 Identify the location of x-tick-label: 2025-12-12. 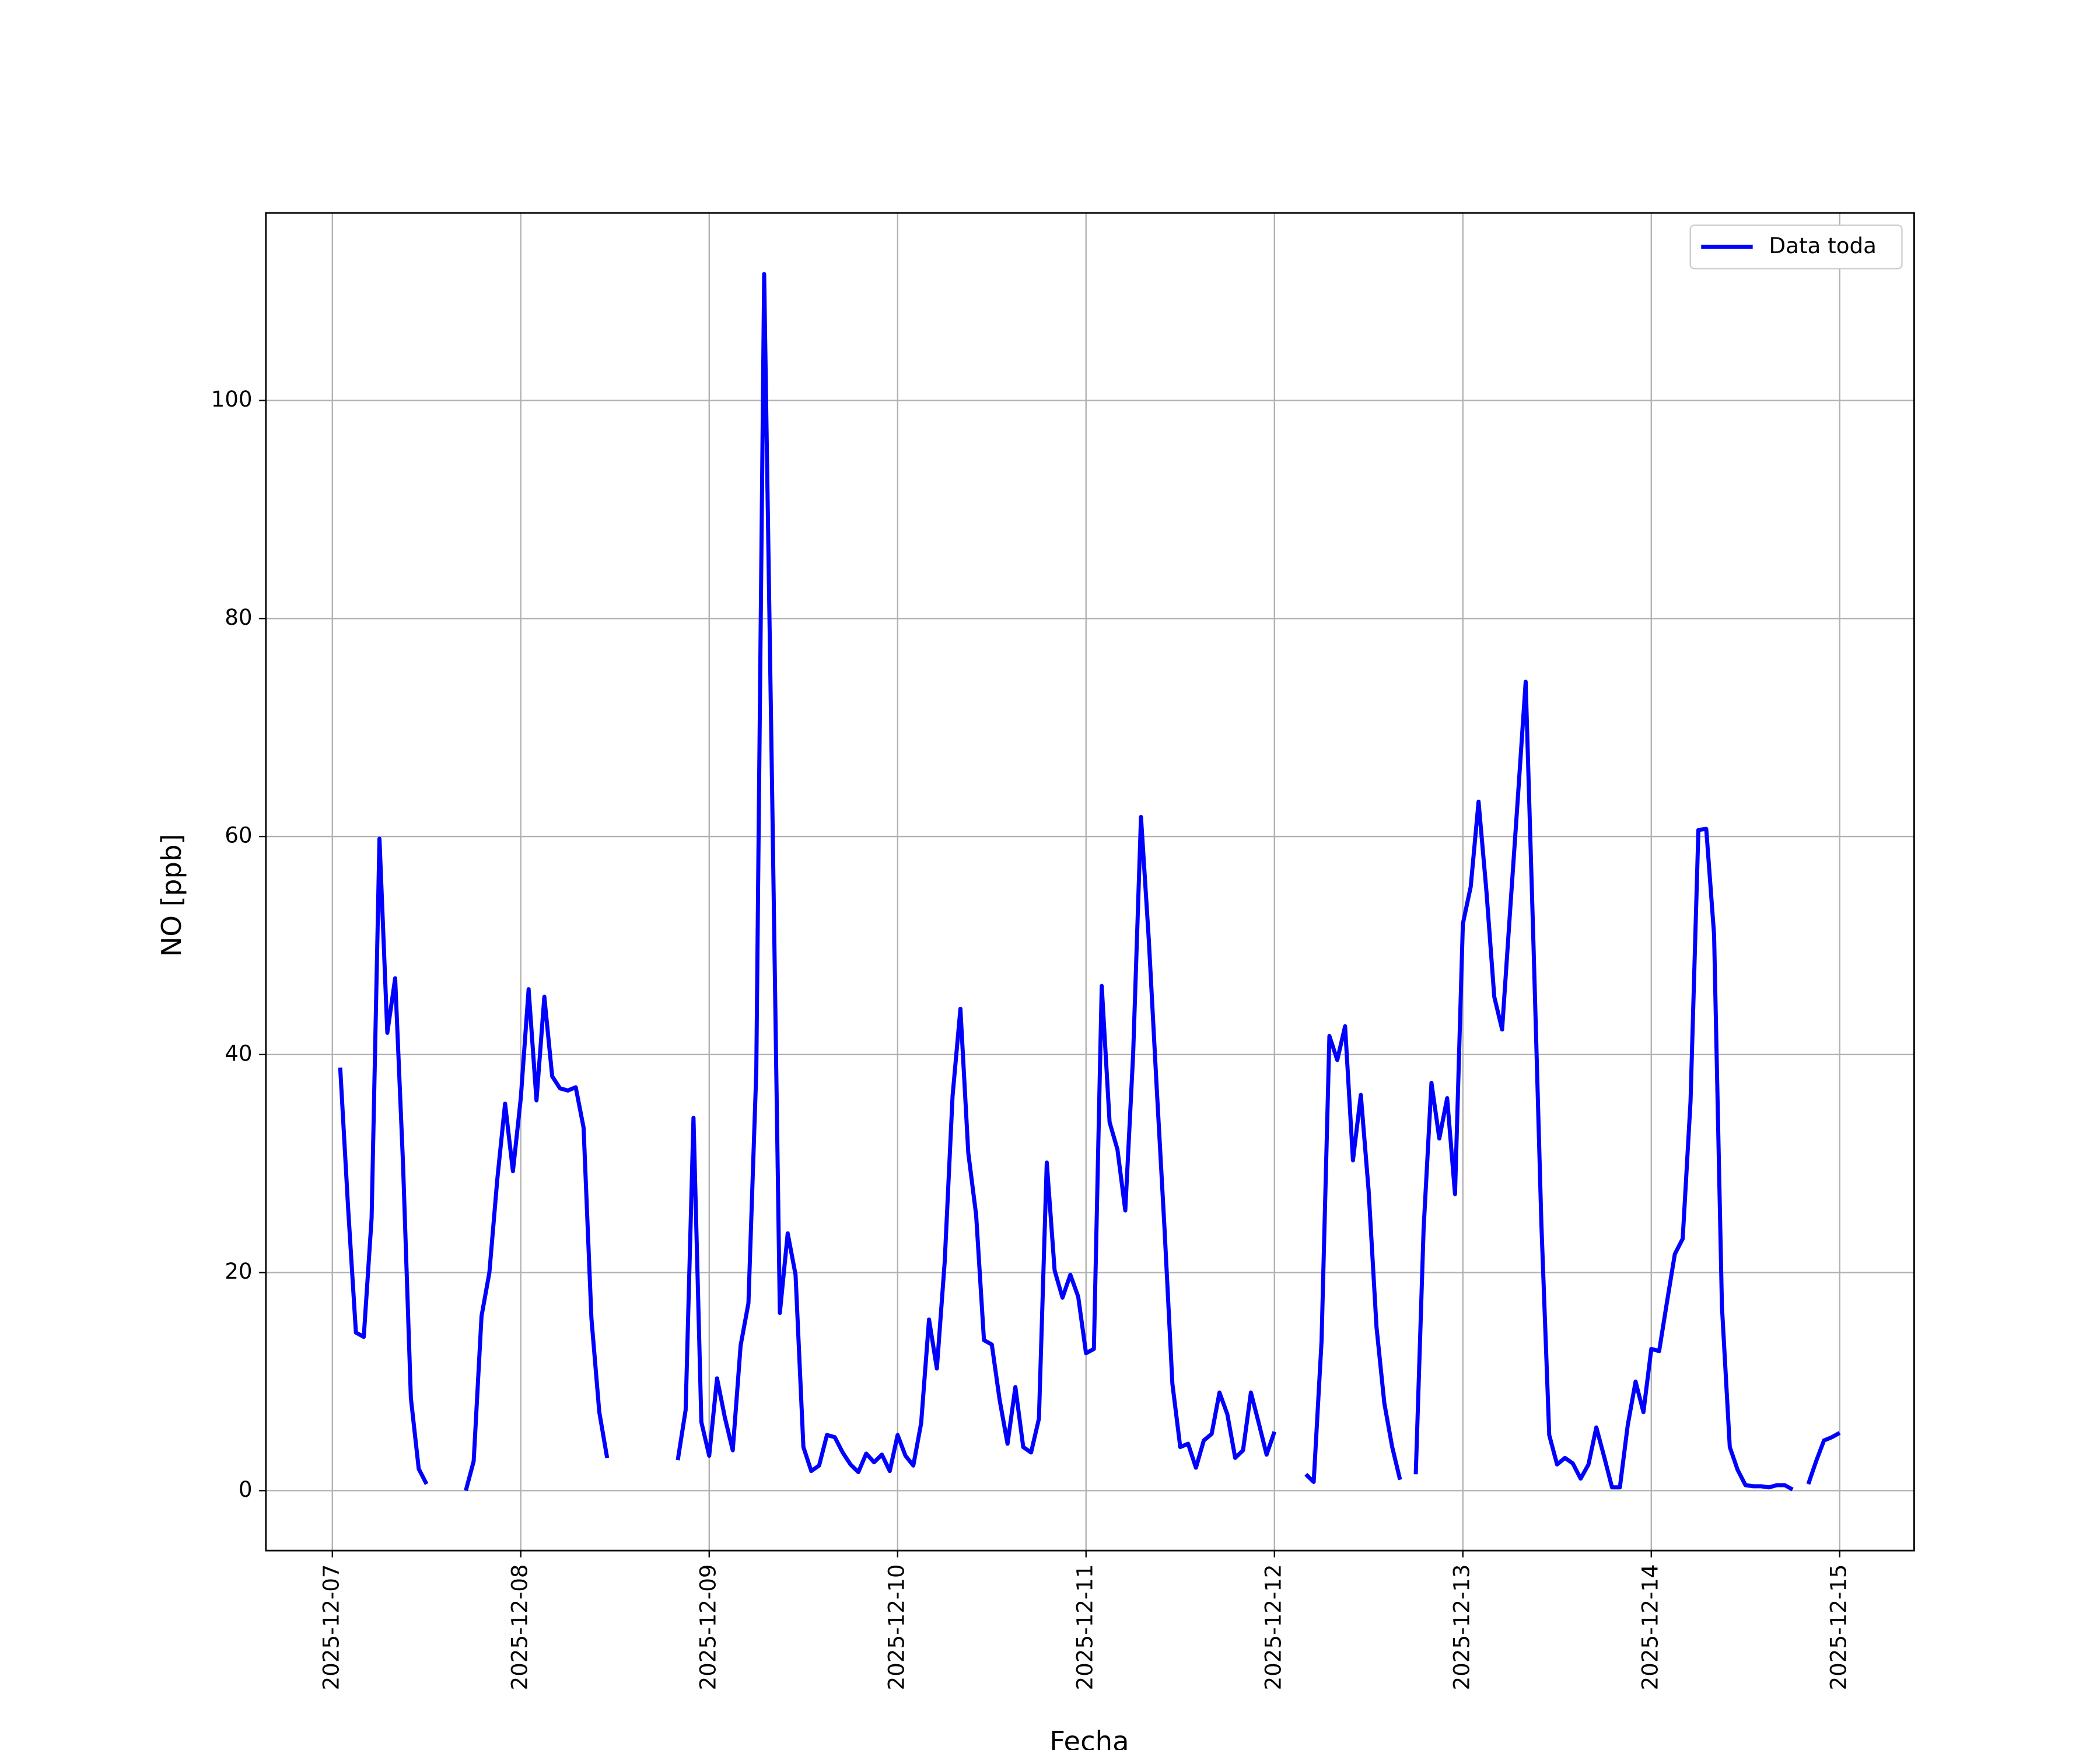
(1273, 1627).